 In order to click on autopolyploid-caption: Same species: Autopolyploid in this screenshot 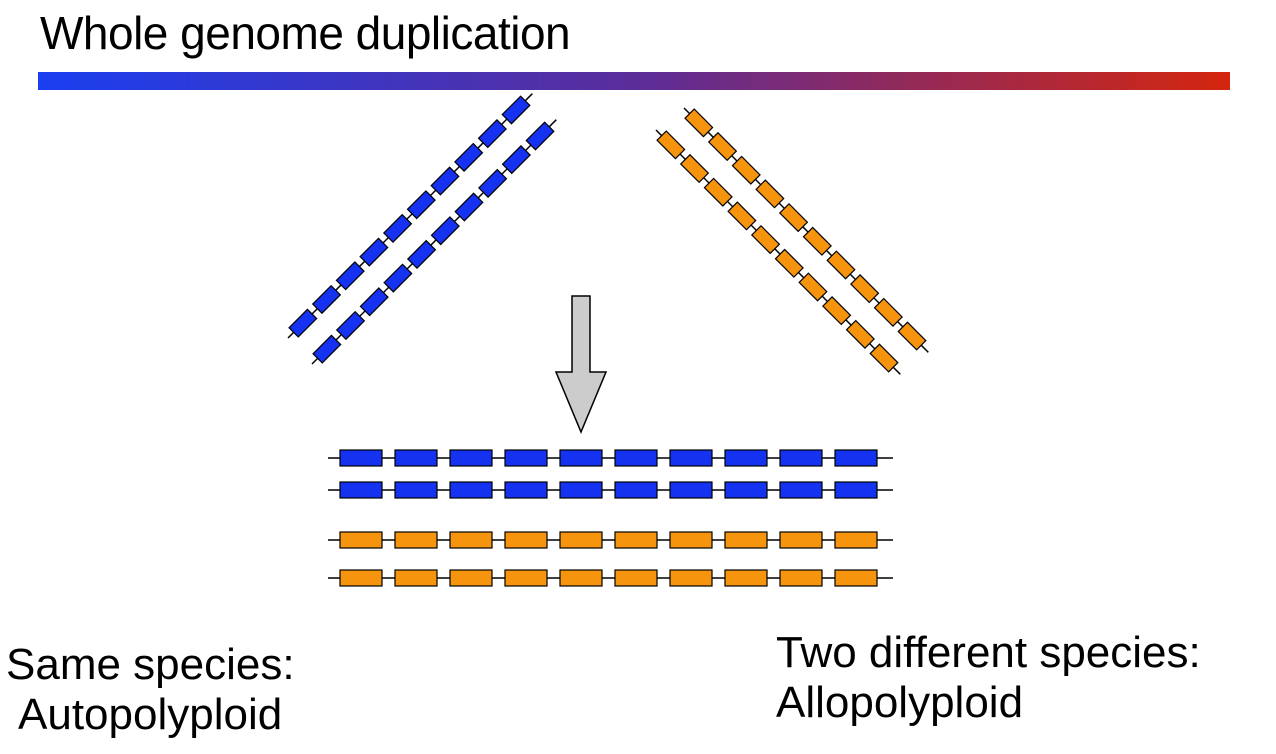, I will do `click(150, 690)`.